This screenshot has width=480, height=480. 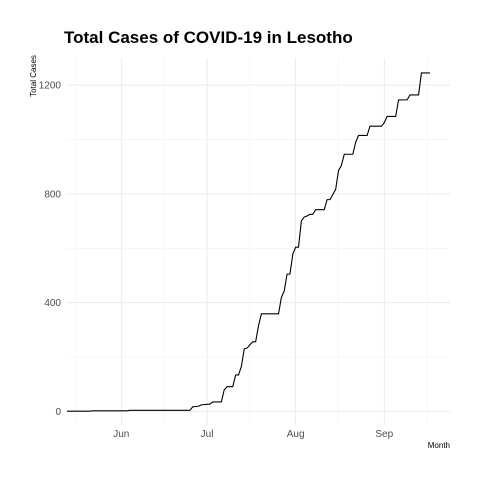 What do you see at coordinates (58, 412) in the screenshot?
I see `y-tick-label-0: 0` at bounding box center [58, 412].